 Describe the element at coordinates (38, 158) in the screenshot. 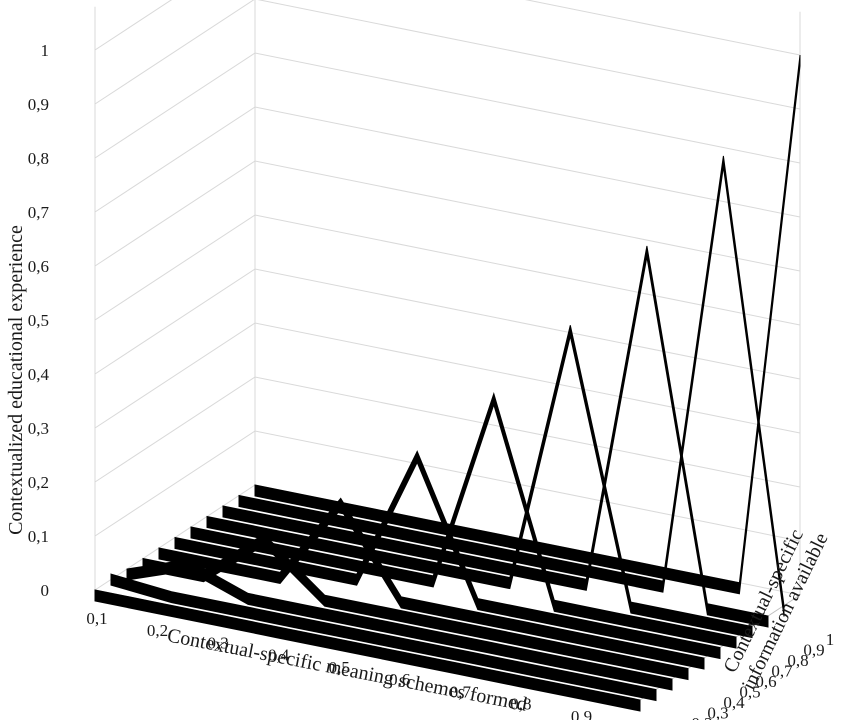

I see `z-tick-label: 0,8` at that location.